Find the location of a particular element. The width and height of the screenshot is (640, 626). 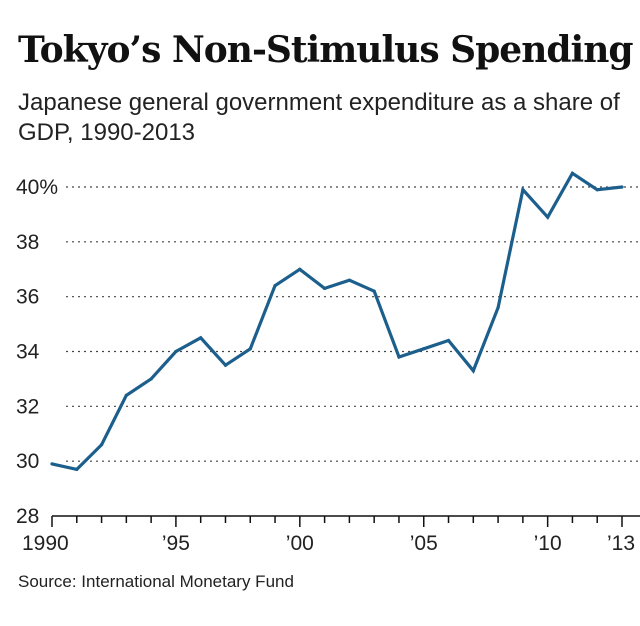

data-point-2009 is located at coordinates (523, 190).